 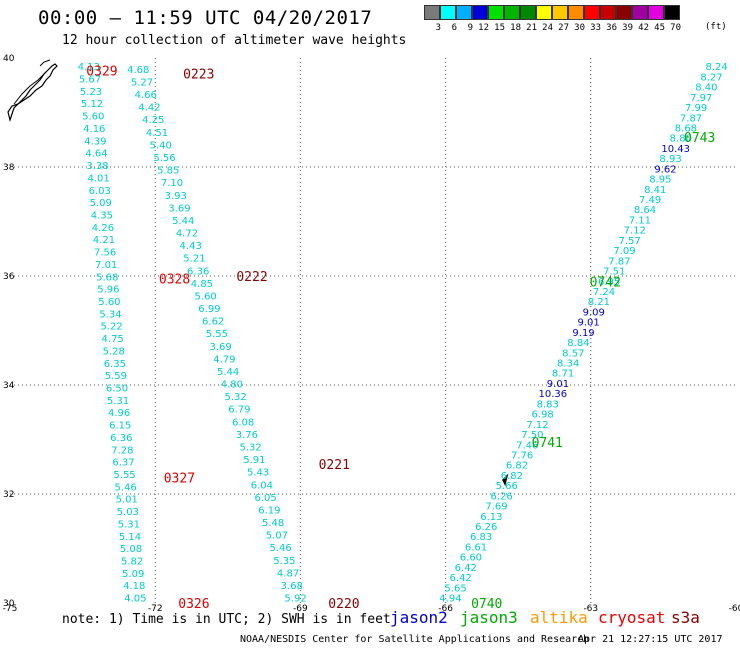 What do you see at coordinates (578, 343) in the screenshot?
I see `wave-height-value: 8.84` at bounding box center [578, 343].